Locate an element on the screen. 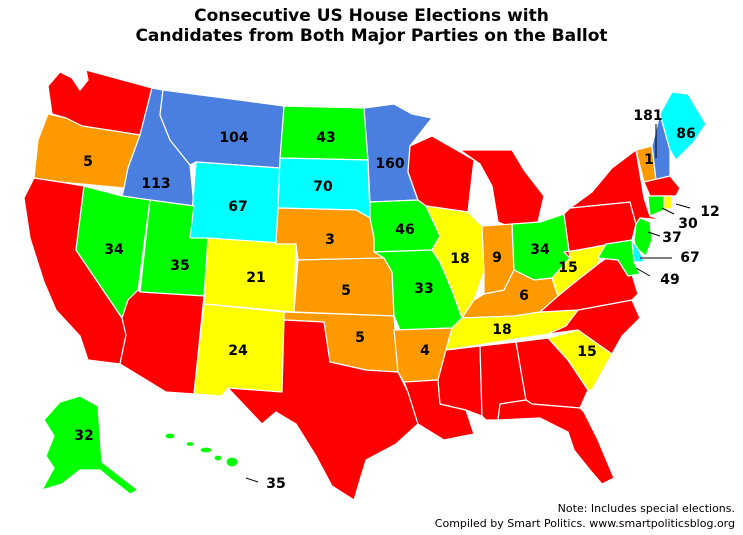 The width and height of the screenshot is (743, 535). state-MS is located at coordinates (460, 381).